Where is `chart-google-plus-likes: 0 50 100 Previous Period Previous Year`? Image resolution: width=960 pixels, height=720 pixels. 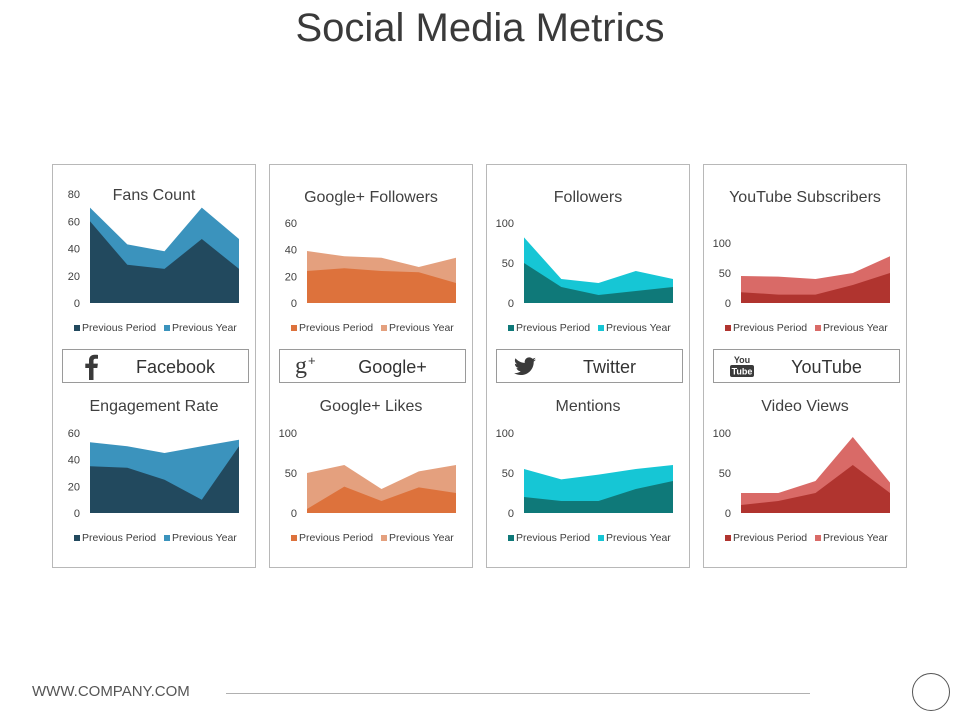
chart-google-plus-likes: 0 50 100 Previous Period Previous Year is located at coordinates (367, 486).